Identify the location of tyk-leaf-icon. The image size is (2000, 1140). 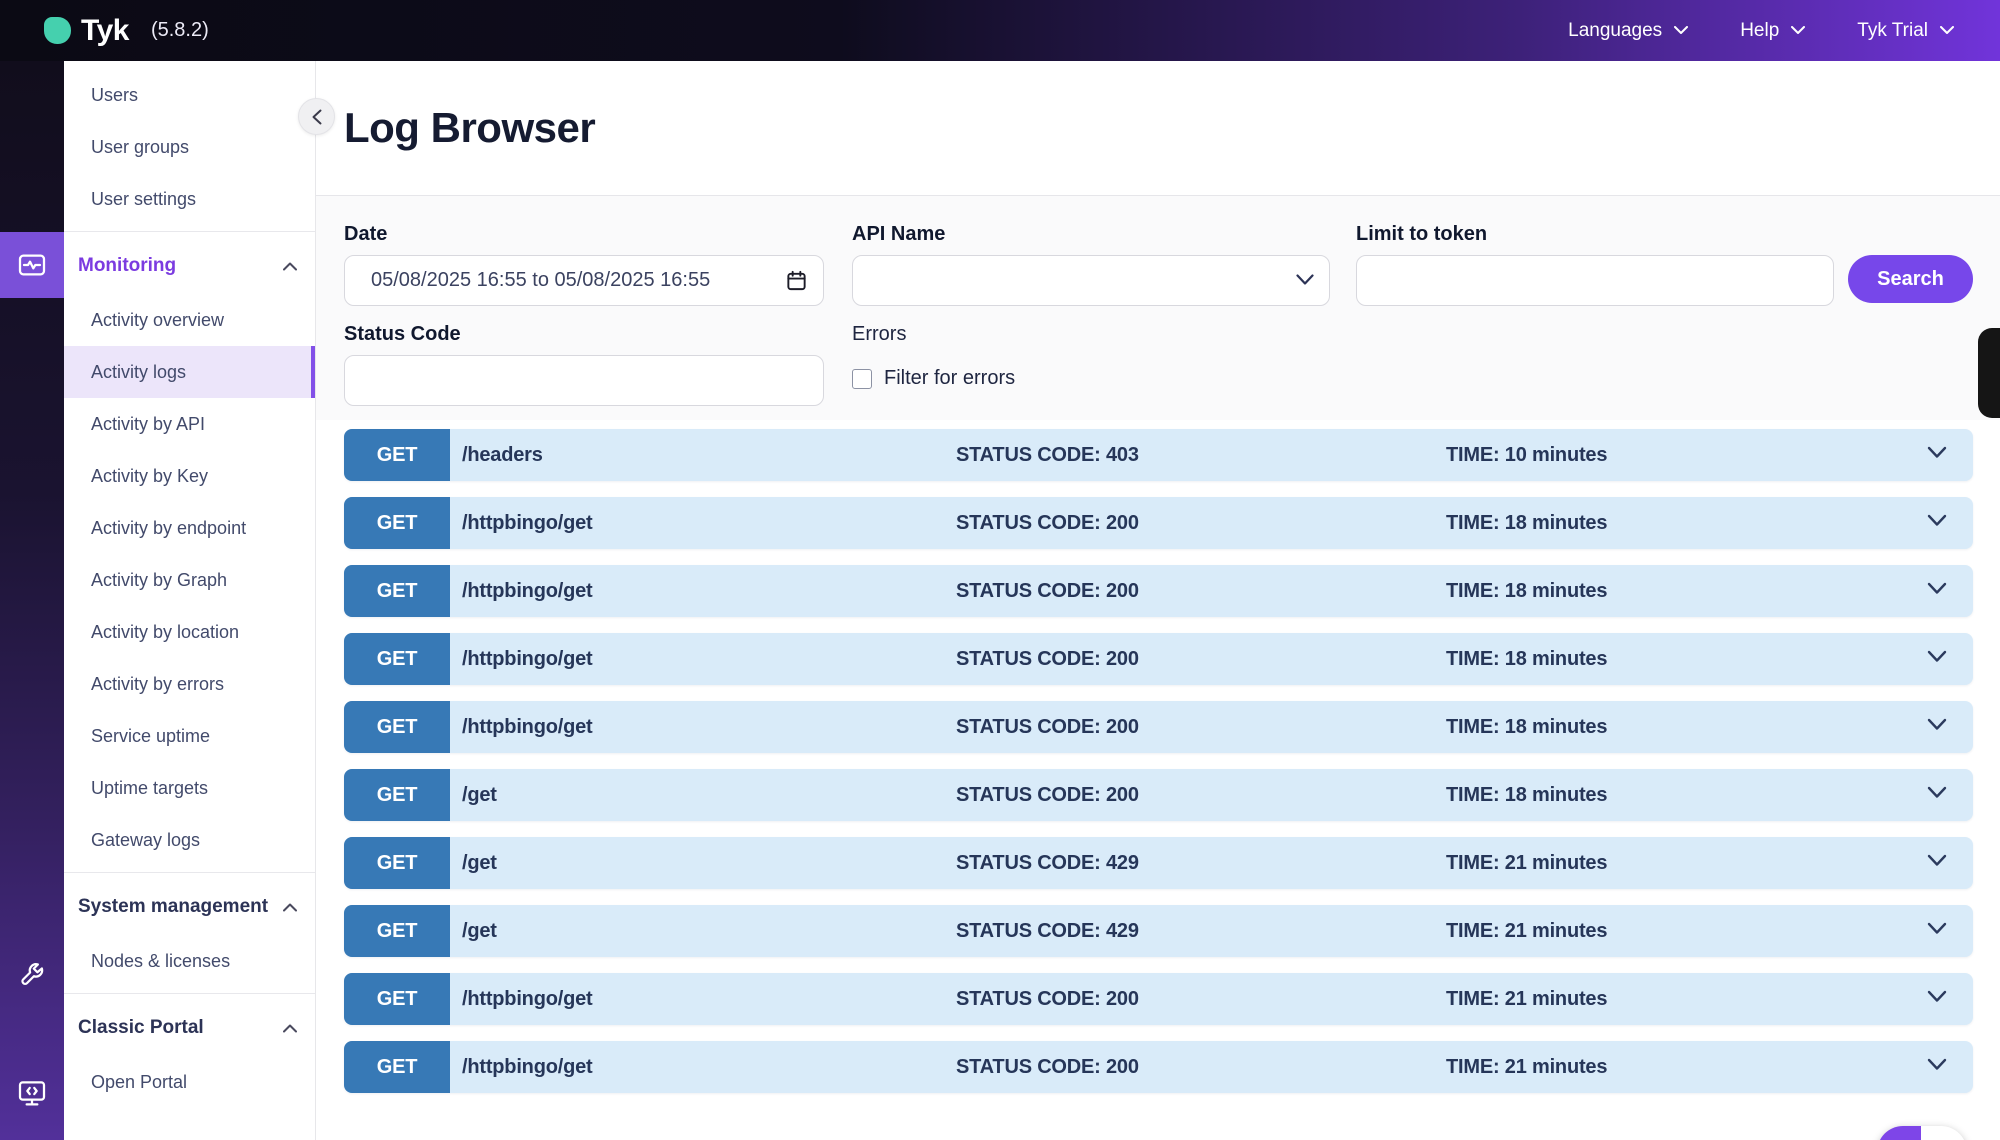
(57, 30).